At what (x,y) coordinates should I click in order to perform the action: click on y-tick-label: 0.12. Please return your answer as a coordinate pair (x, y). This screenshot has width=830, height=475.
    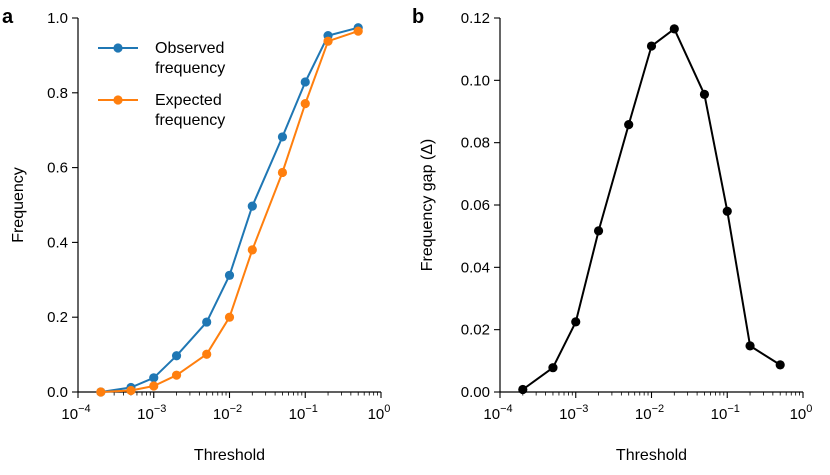
    Looking at the image, I should click on (475, 18).